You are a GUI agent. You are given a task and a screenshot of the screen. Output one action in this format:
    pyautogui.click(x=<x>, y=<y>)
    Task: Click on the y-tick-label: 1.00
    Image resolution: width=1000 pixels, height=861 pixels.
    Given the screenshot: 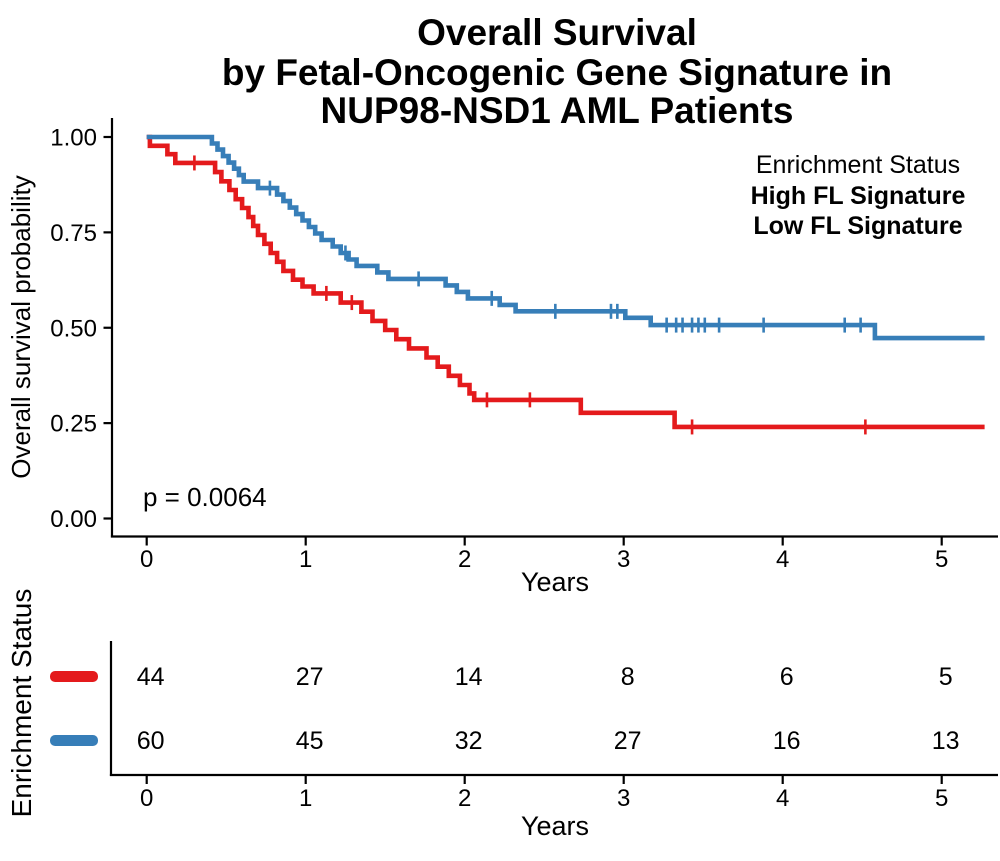 What is the action you would take?
    pyautogui.click(x=73, y=138)
    